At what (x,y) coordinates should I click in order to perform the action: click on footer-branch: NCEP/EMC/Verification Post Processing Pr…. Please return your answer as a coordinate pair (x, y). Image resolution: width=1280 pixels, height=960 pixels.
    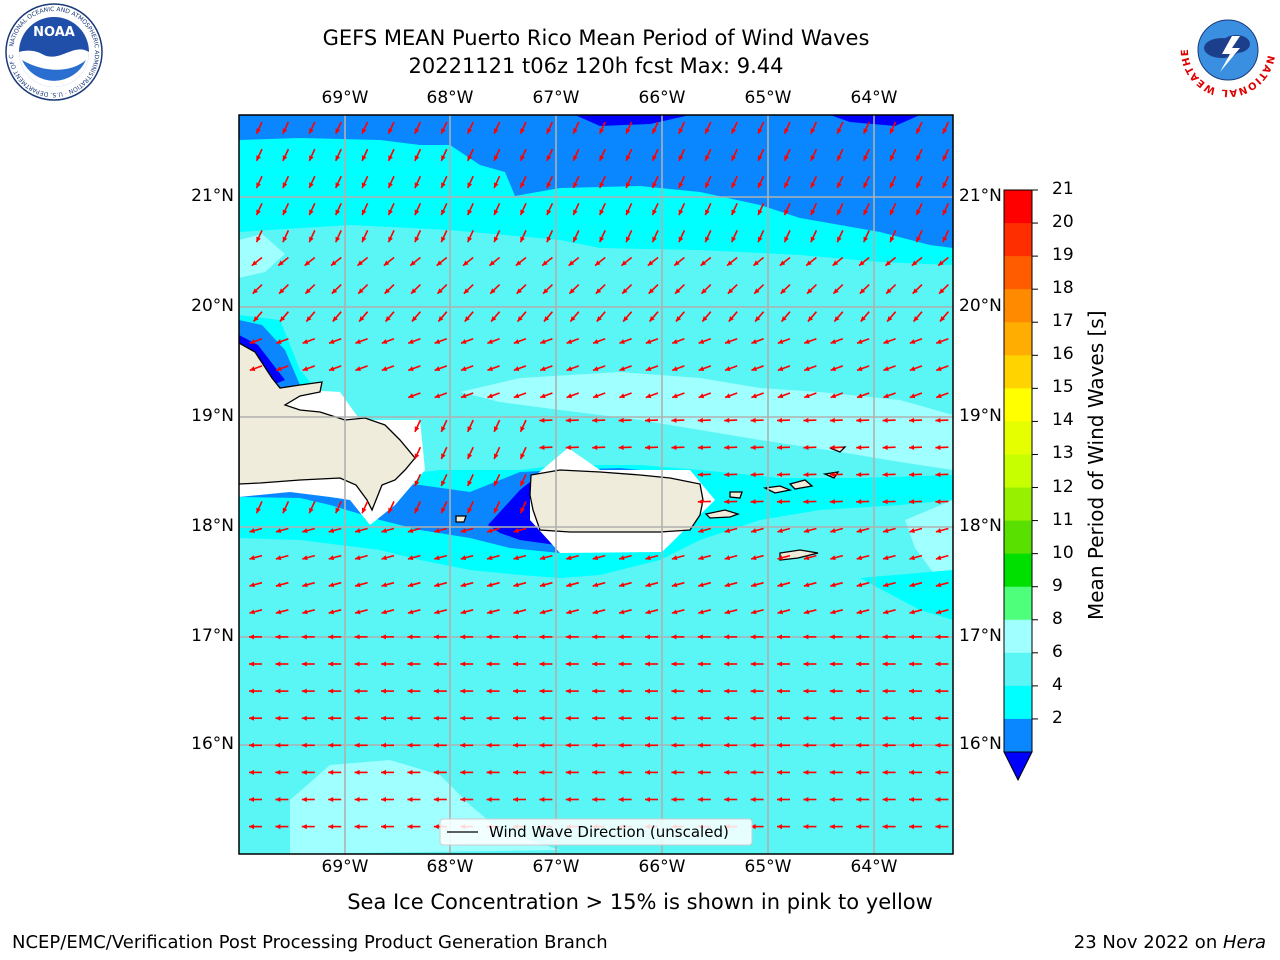
    Looking at the image, I should click on (310, 942).